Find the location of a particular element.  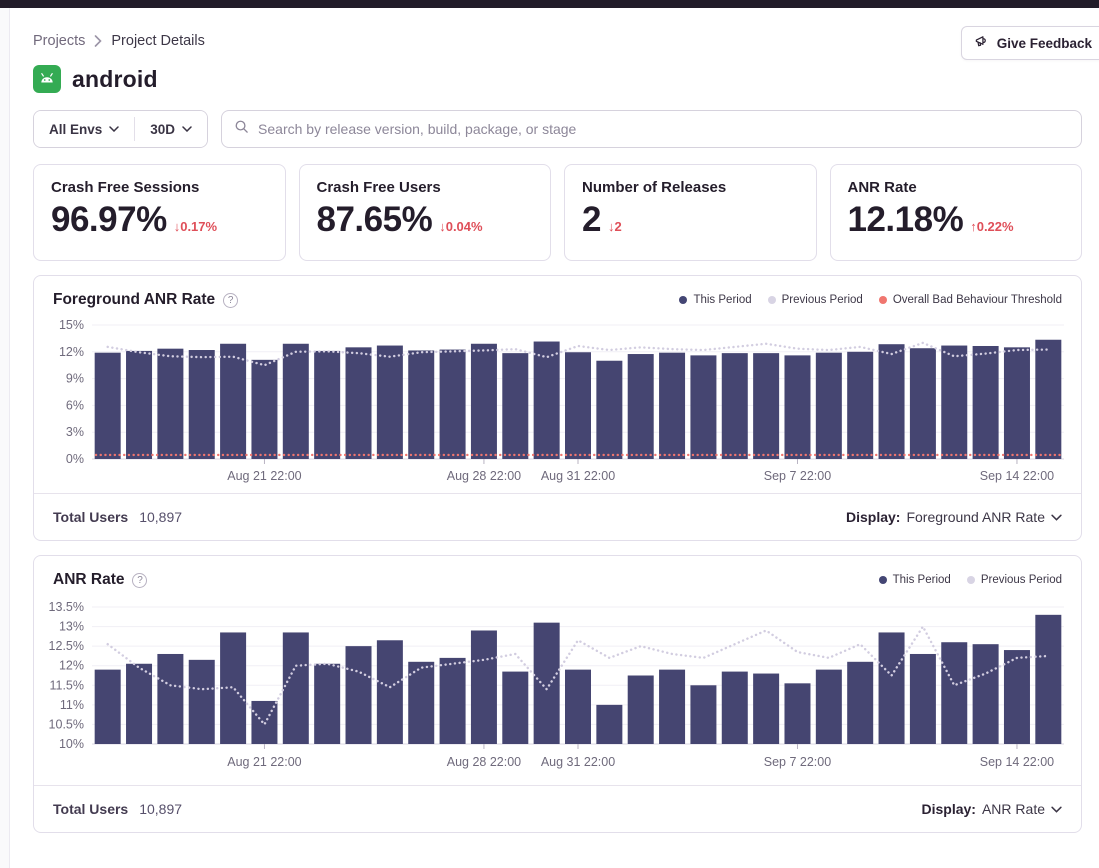

score-delta: ↑0.22% is located at coordinates (991, 226).